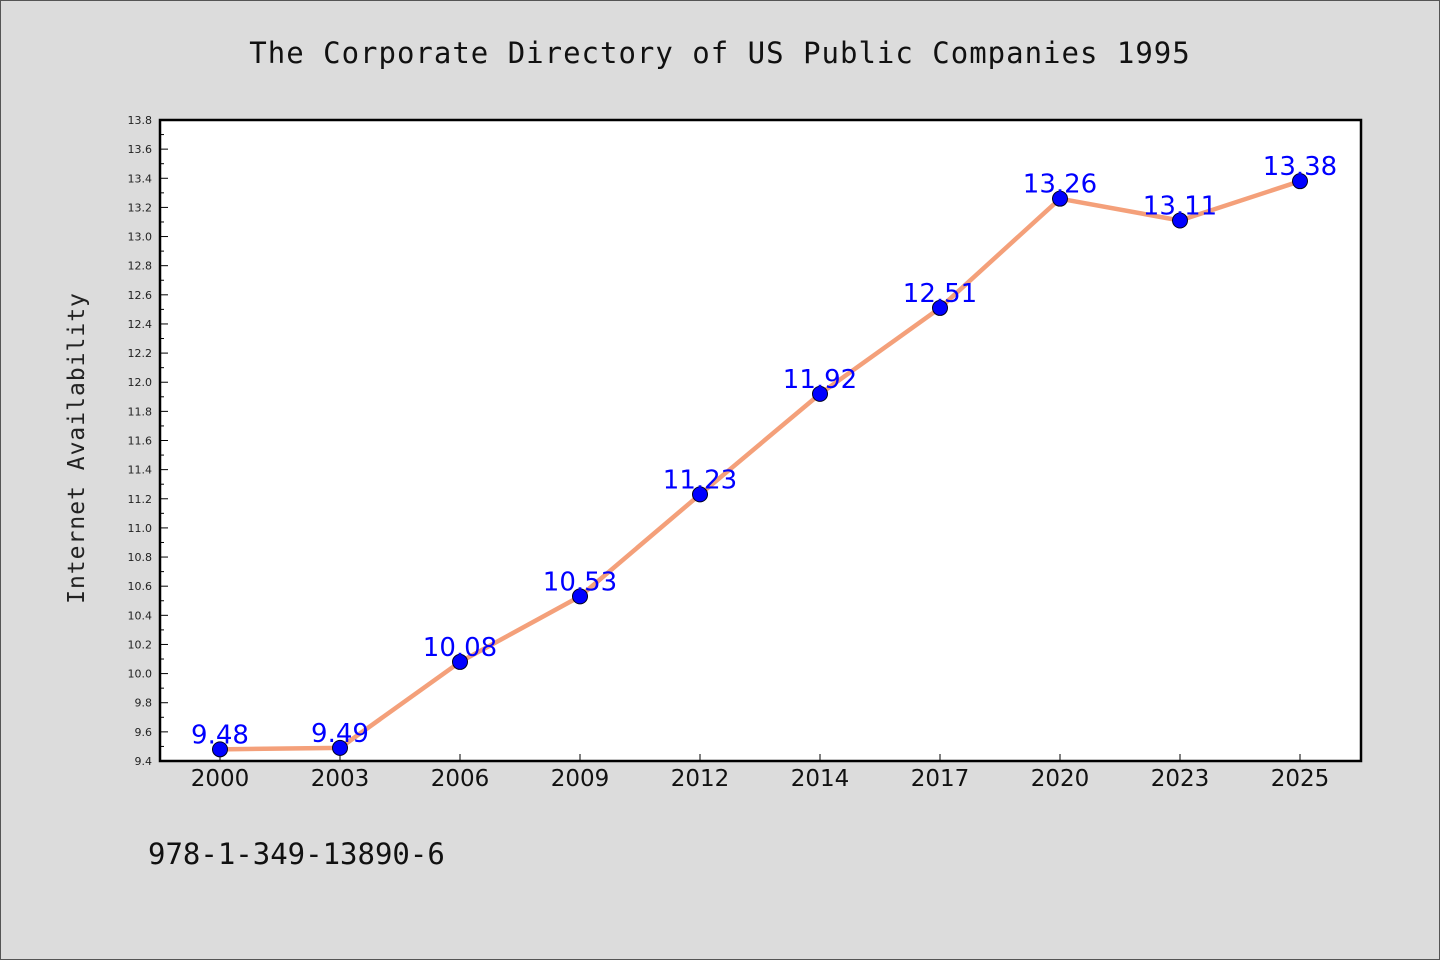  I want to click on x-tick-label: 2014, so click(820, 779).